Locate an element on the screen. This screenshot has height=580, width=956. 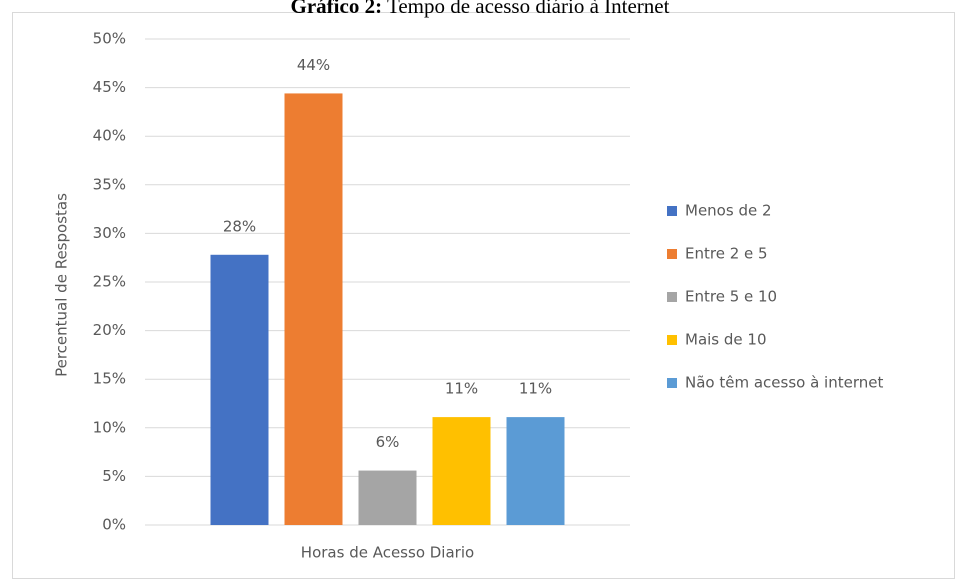
y-tick-label: 25% is located at coordinates (109, 282).